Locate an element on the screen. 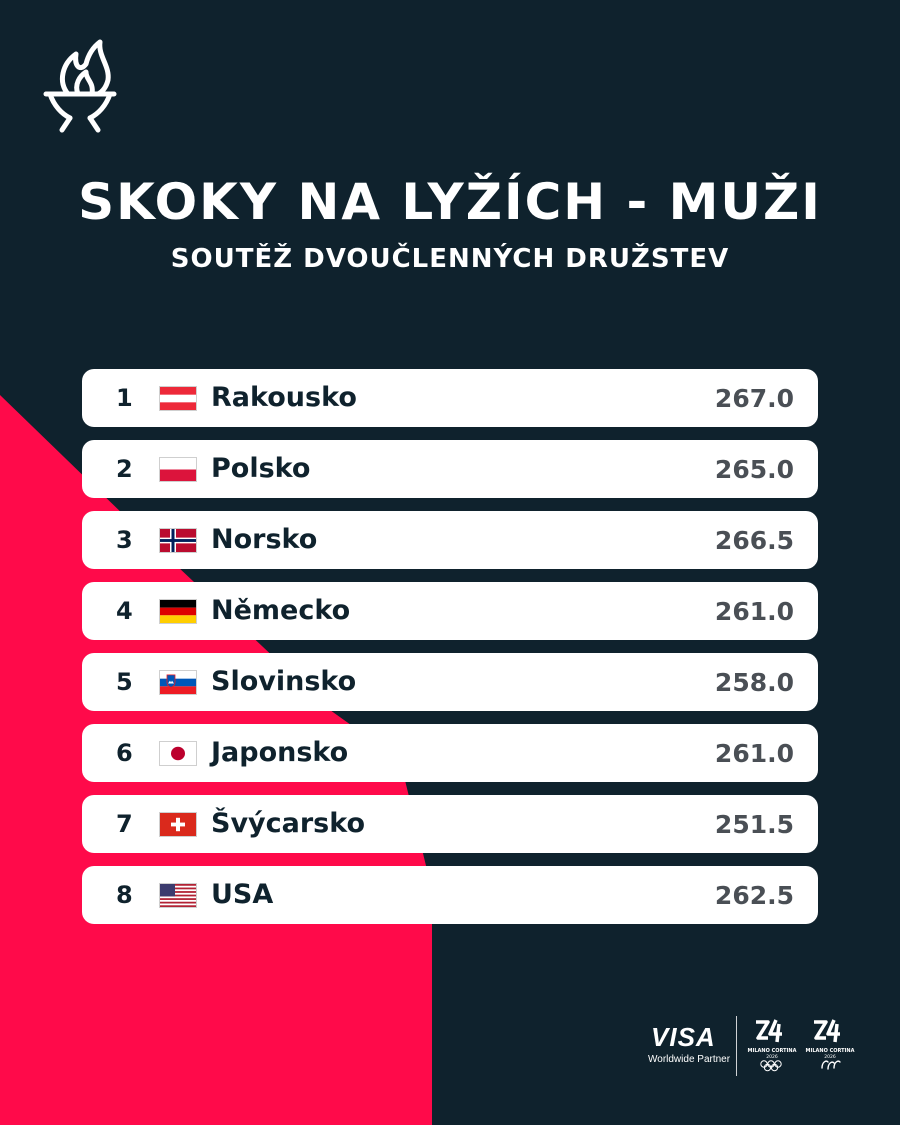  rank-number: 1 is located at coordinates (124, 398).